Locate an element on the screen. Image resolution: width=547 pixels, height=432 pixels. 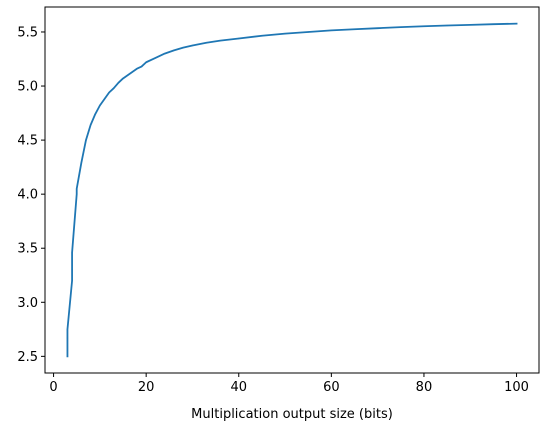
x-axis-label: Multiplication output size (bits) is located at coordinates (292, 414).